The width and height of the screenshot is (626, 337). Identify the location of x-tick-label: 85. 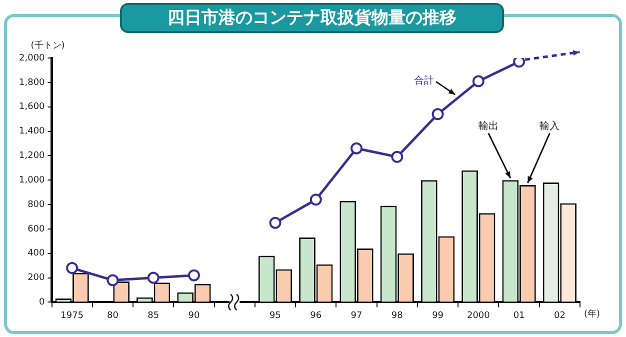
(154, 315).